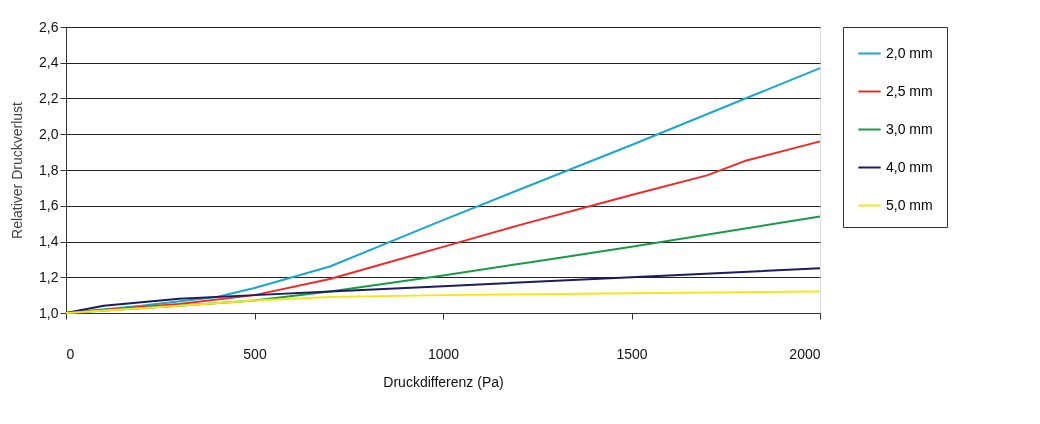 This screenshot has width=1040, height=424. I want to click on y-tick-label: 2,4, so click(49, 62).